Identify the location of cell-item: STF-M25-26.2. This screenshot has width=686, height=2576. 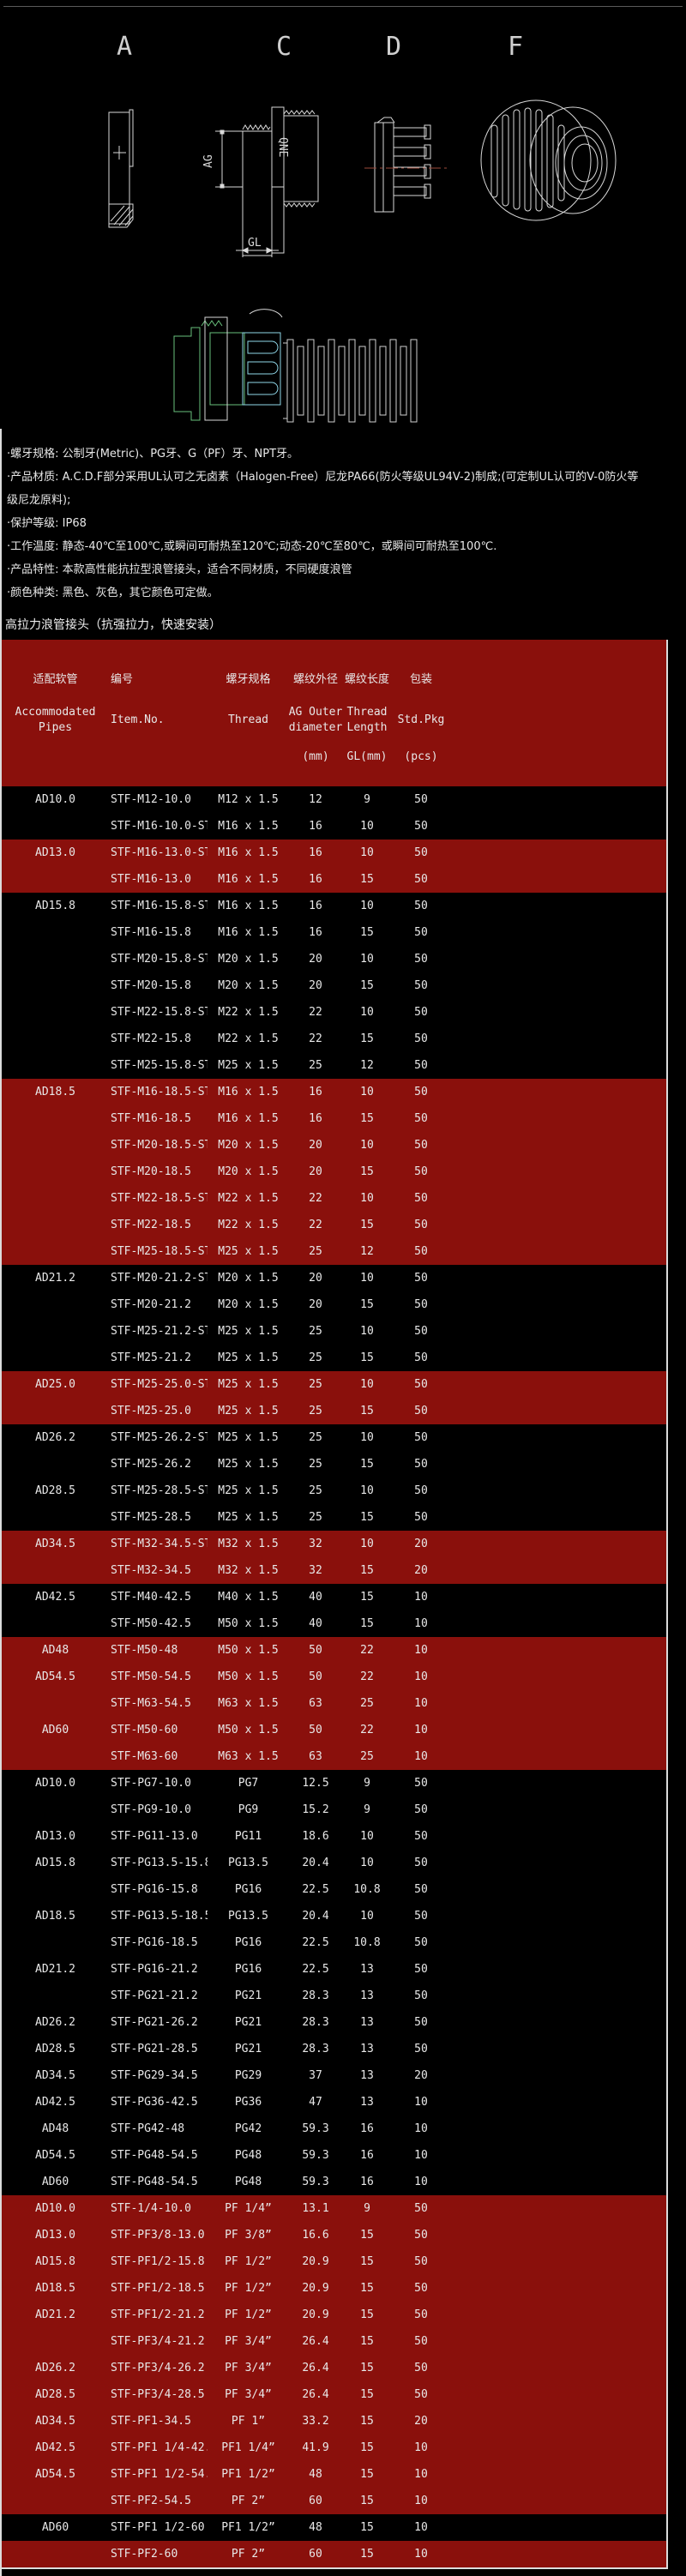
(158, 1464).